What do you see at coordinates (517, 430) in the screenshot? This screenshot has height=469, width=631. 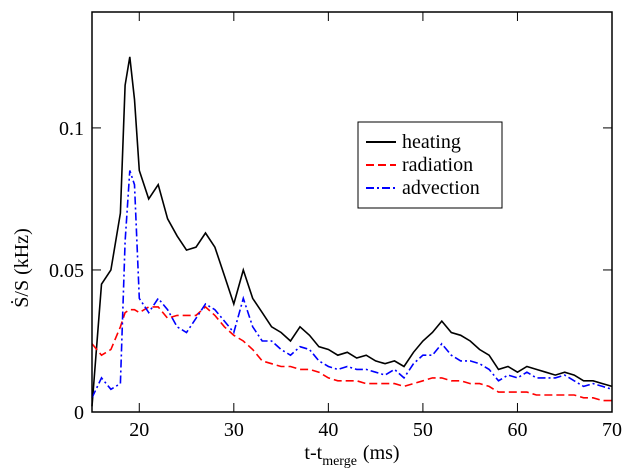 I see `x-tick-label: 60` at bounding box center [517, 430].